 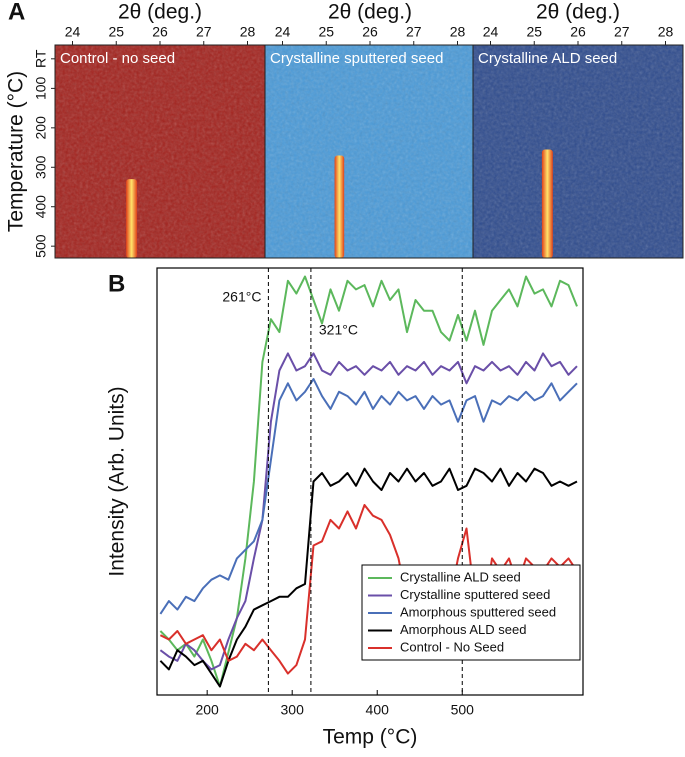 I want to click on x-tick-label: 200, so click(x=207, y=710).